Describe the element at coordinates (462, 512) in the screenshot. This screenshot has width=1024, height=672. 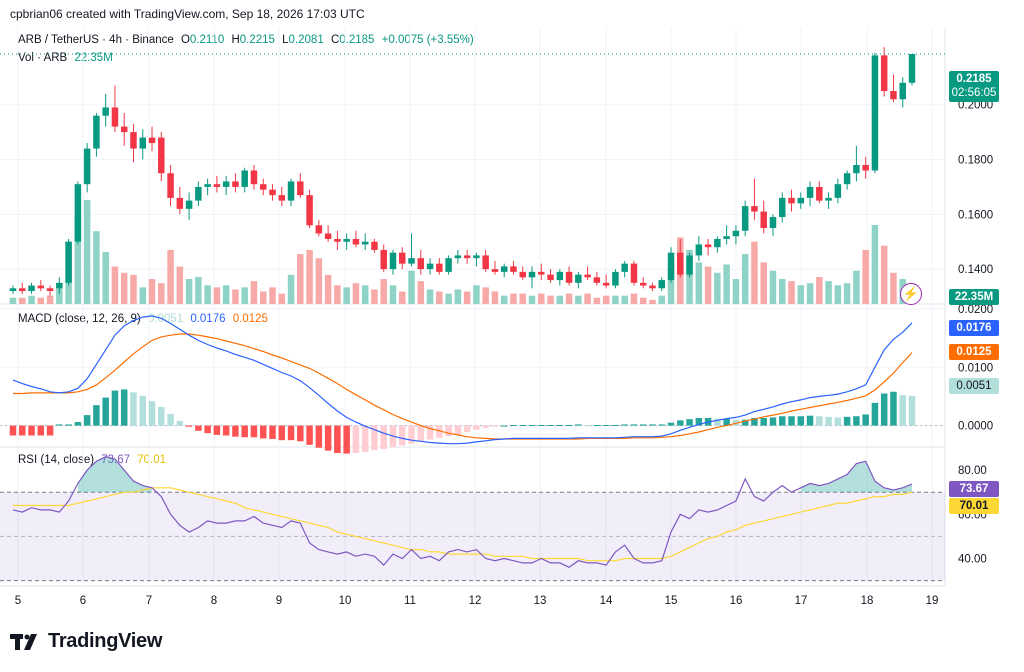
I see `rsi-line` at that location.